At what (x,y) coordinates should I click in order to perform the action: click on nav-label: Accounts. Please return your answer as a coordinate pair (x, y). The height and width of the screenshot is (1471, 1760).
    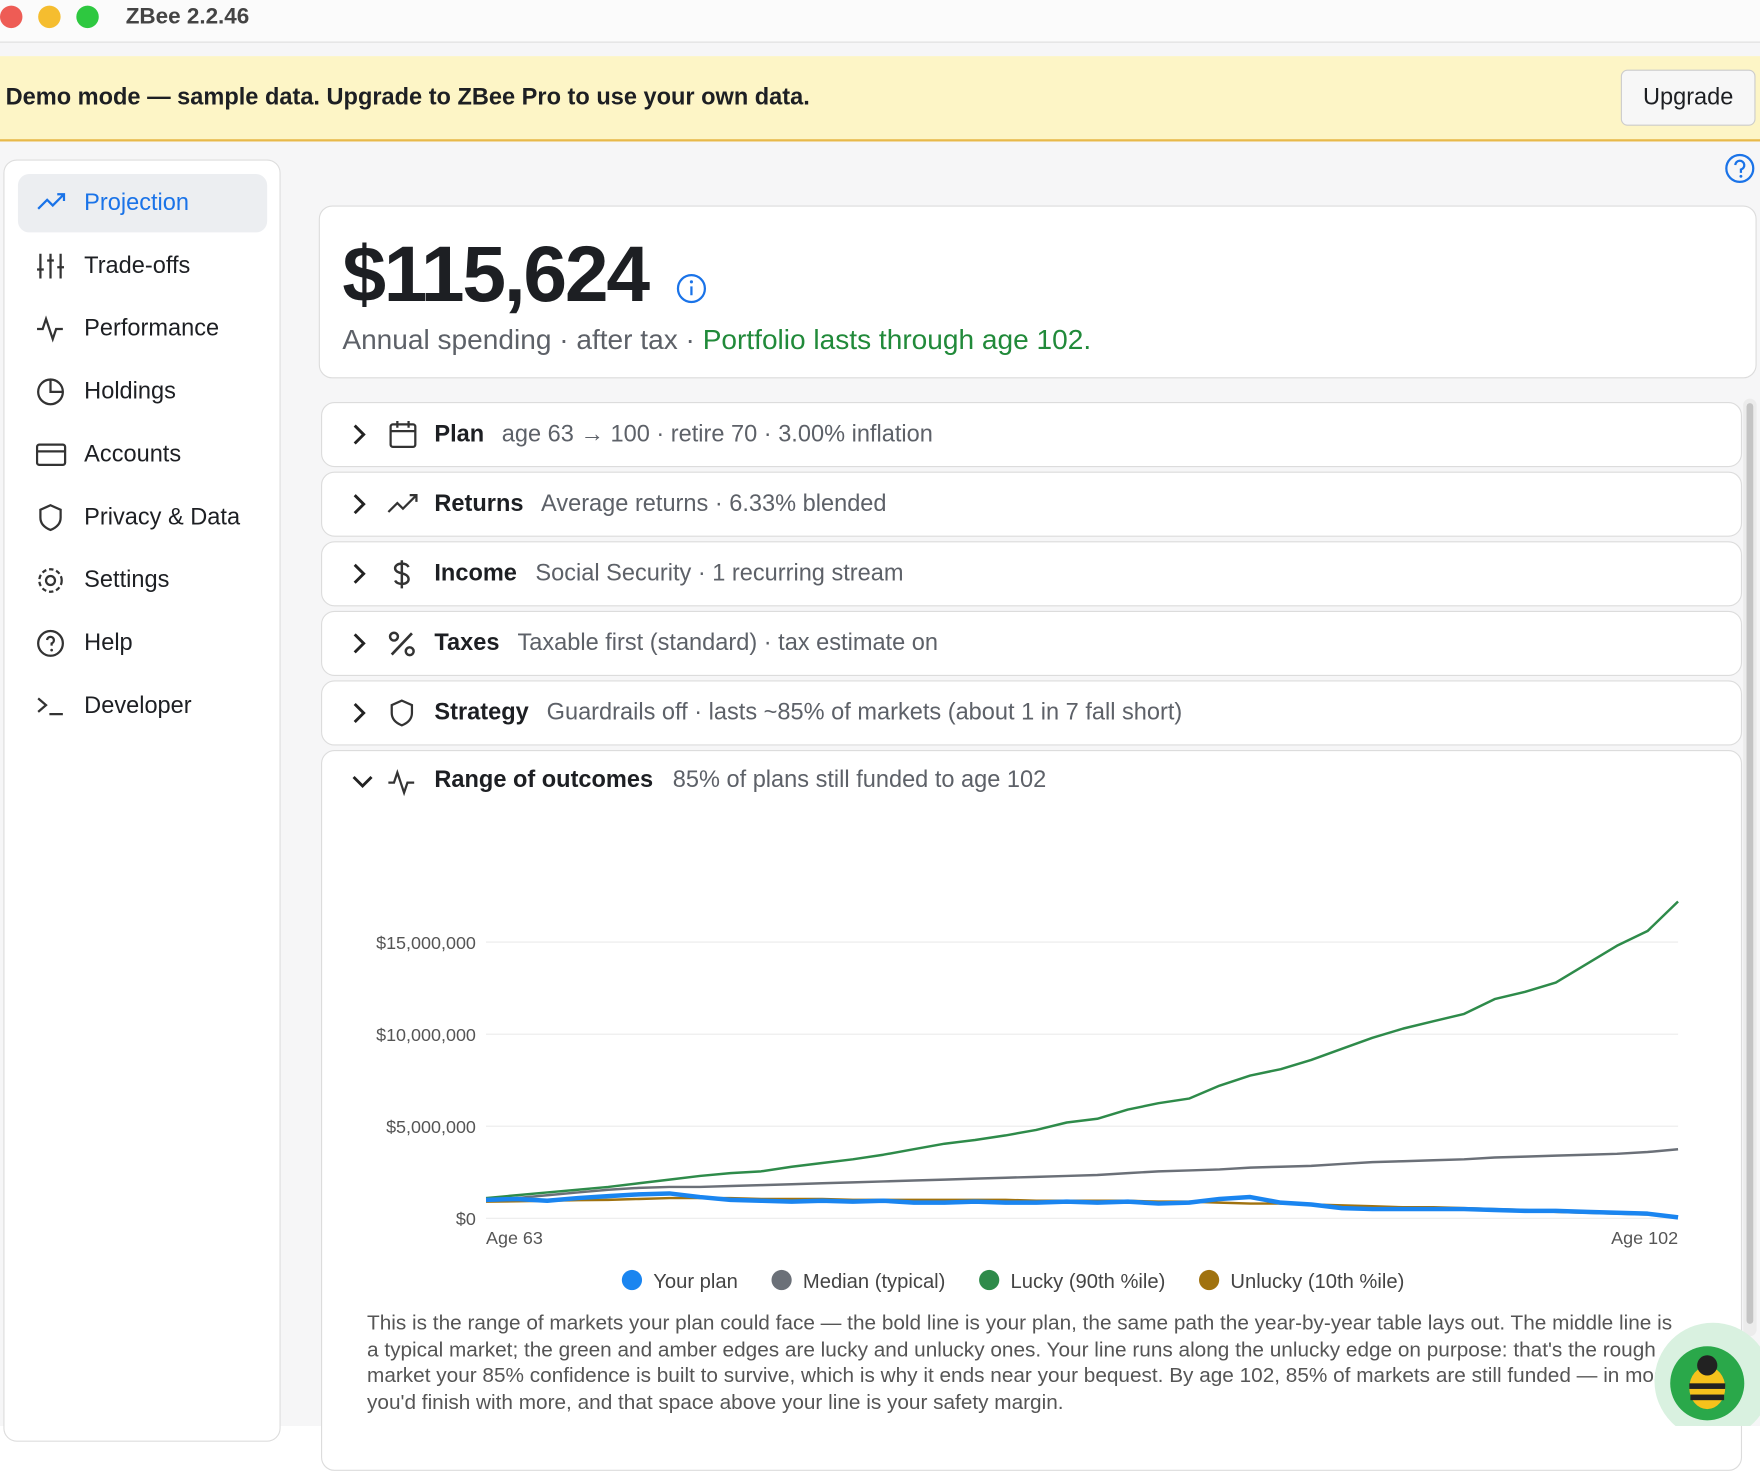
    Looking at the image, I should click on (133, 454).